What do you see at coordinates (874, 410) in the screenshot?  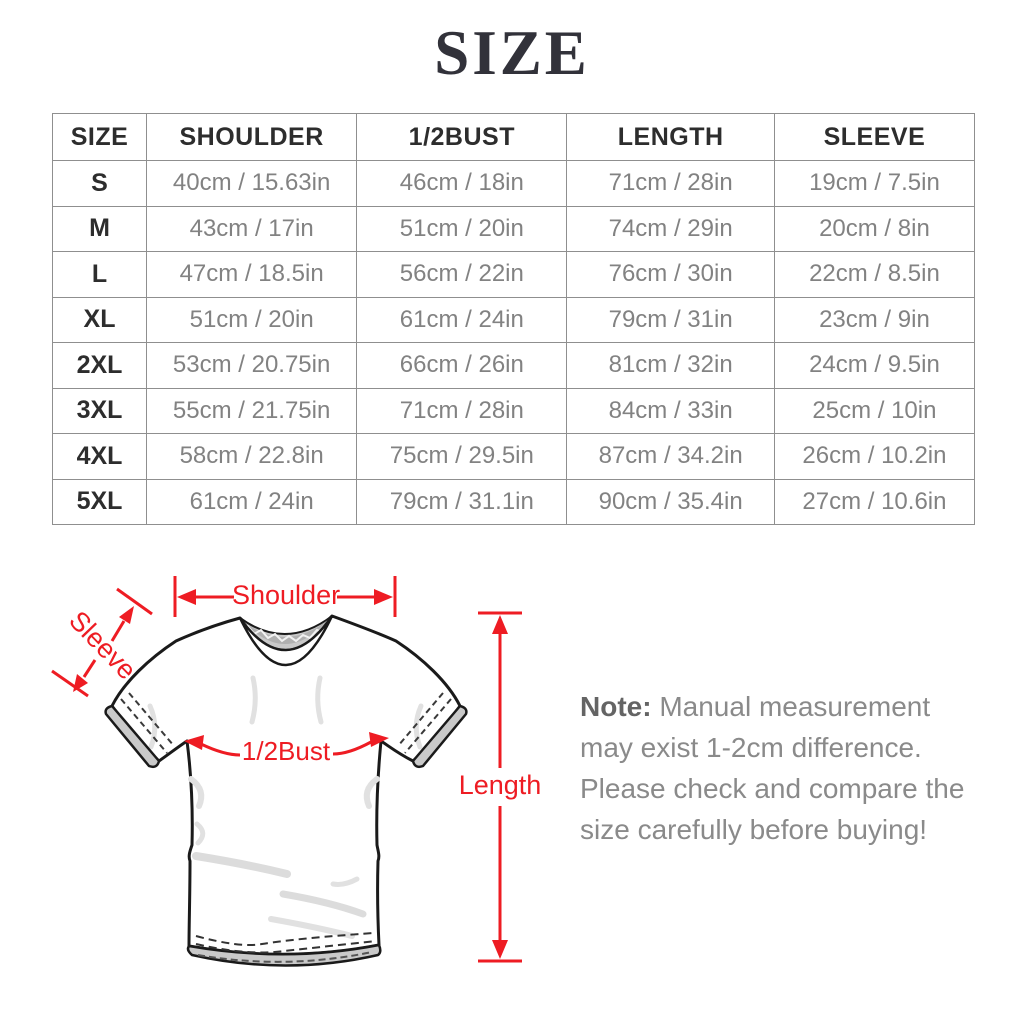 I see `cell: 25cm / 10in` at bounding box center [874, 410].